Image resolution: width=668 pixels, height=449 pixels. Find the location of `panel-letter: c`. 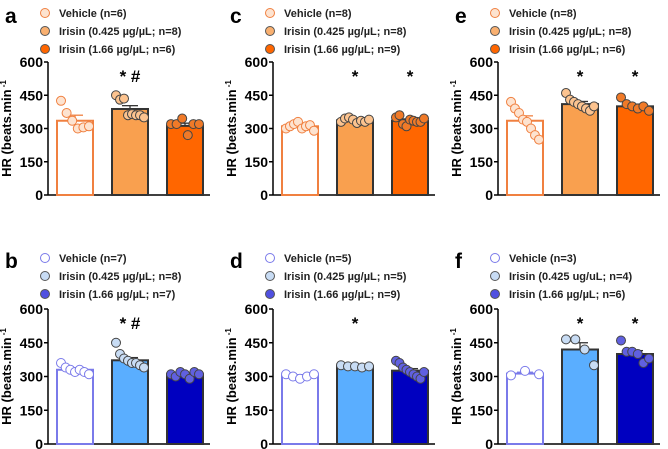

panel-letter: c is located at coordinates (236, 16).